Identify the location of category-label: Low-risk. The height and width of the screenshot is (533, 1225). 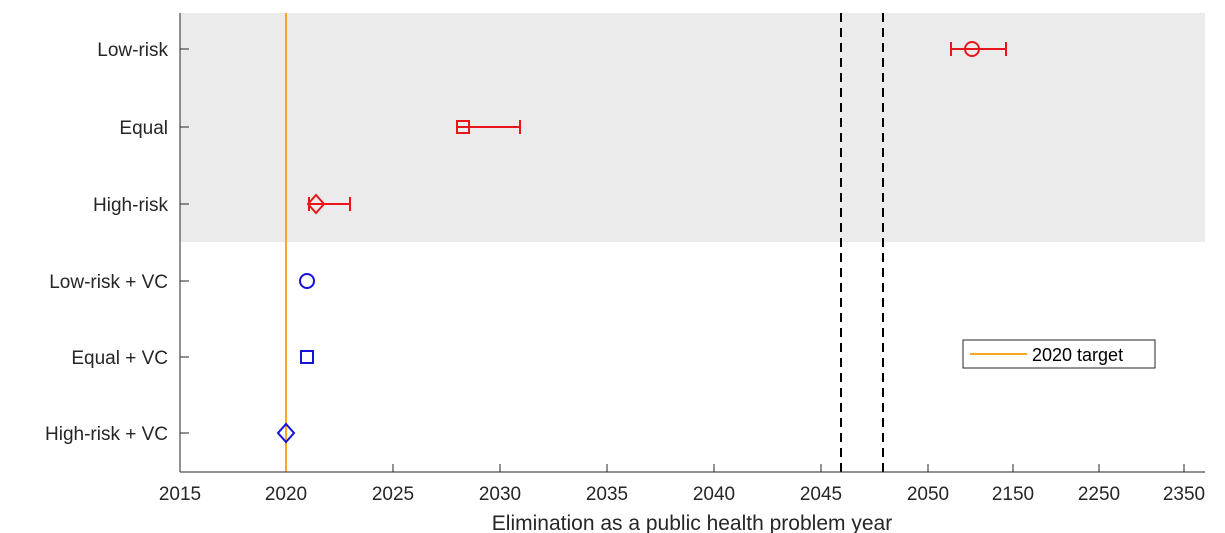
(132, 50).